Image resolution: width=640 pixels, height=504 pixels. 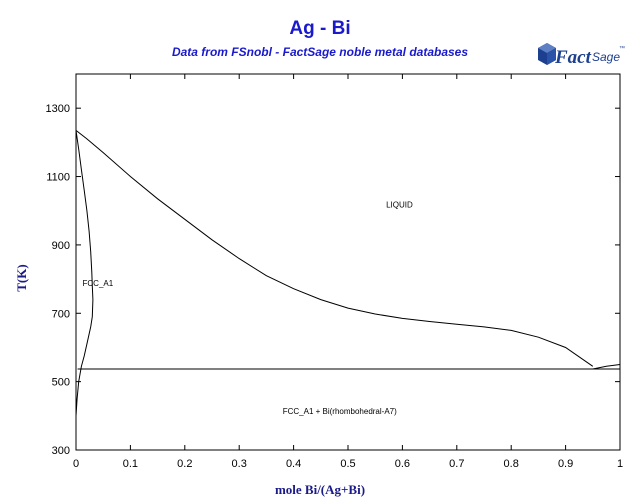 What do you see at coordinates (61, 383) in the screenshot?
I see `y-tick-label: 500` at bounding box center [61, 383].